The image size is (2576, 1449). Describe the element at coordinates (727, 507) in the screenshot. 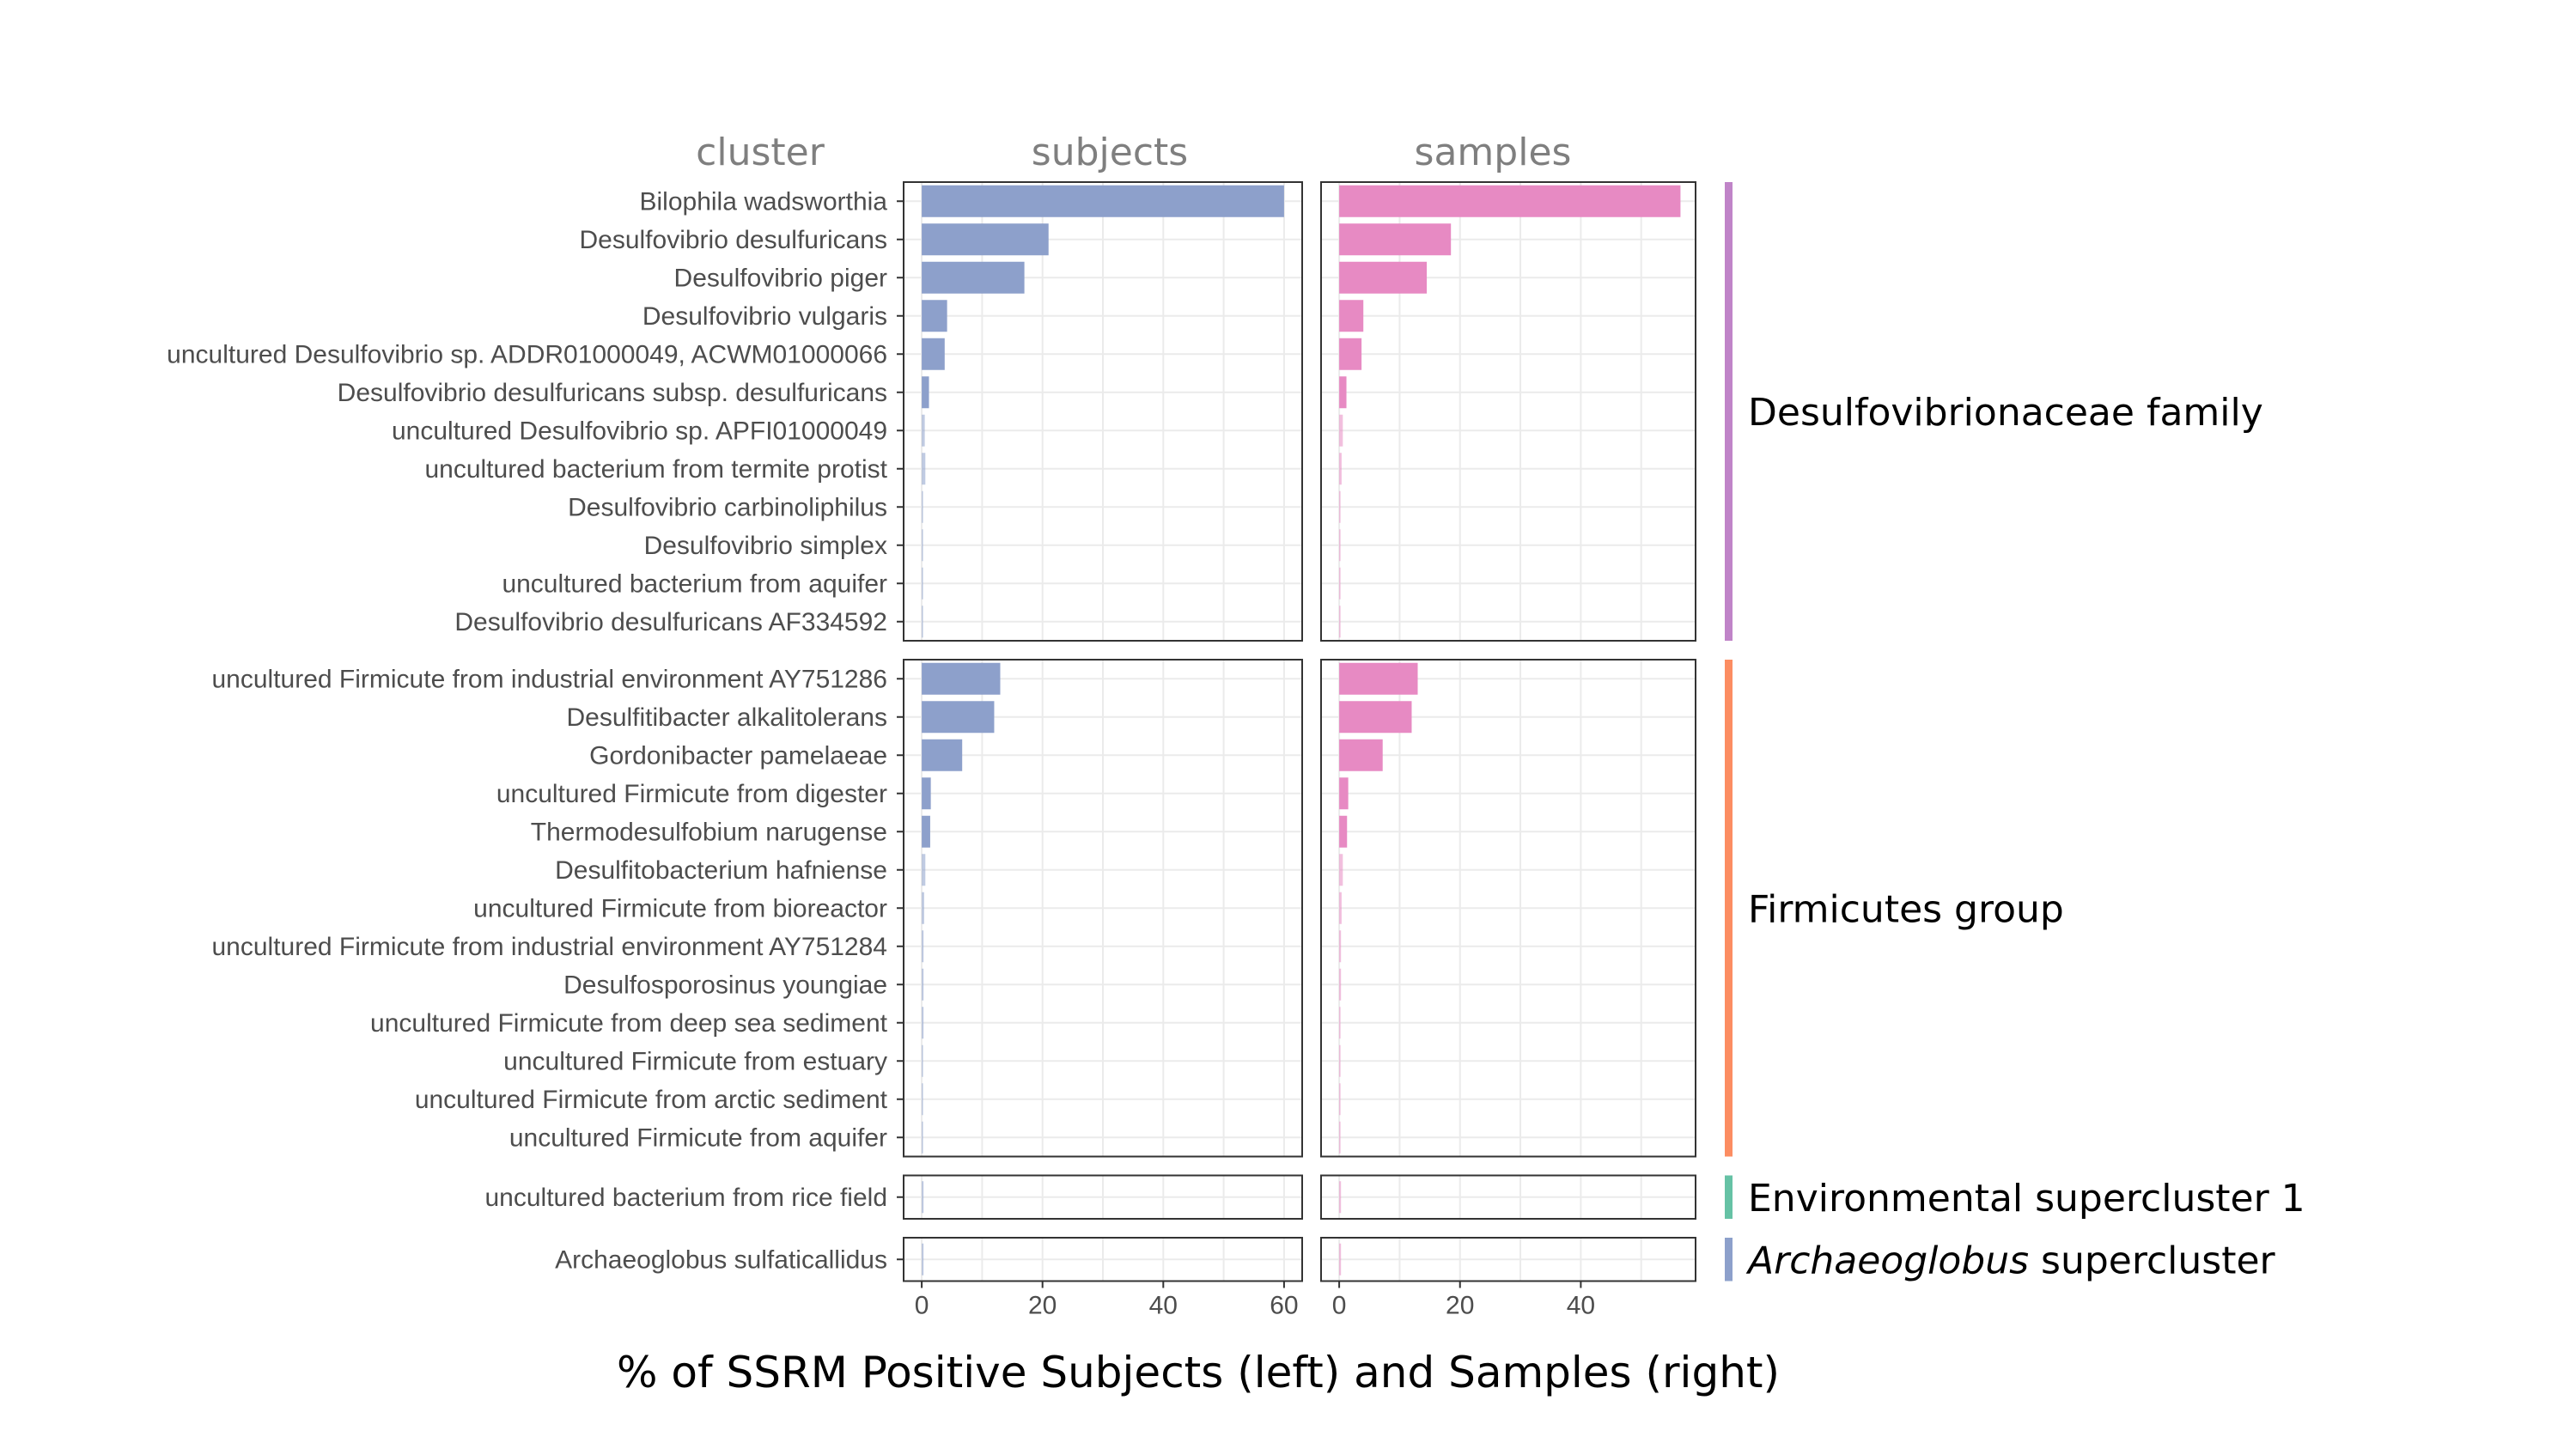

I see `category-label-desulfovibrio-carbinoliphilus: Desulfovibrio carbinoliphilus` at that location.